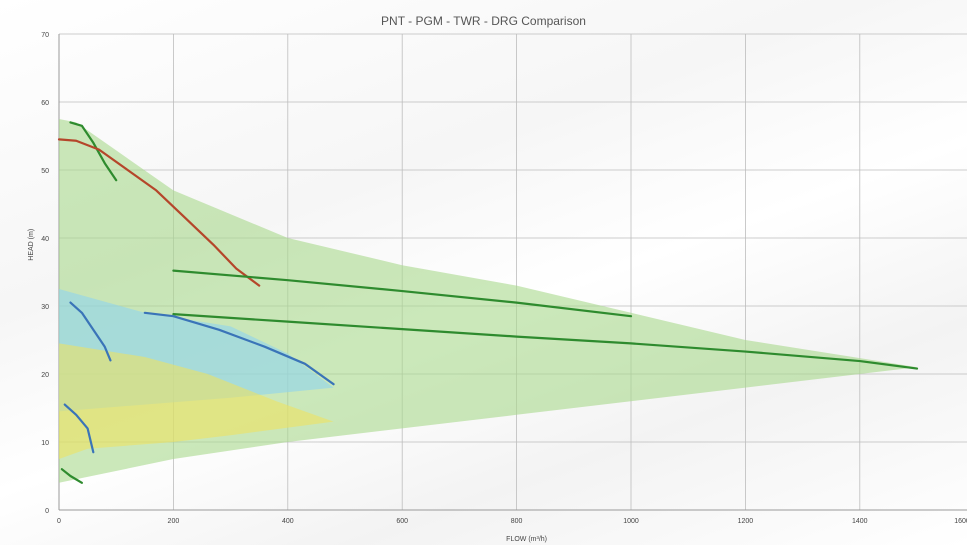  What do you see at coordinates (59, 521) in the screenshot?
I see `x-tick-label: 0` at bounding box center [59, 521].